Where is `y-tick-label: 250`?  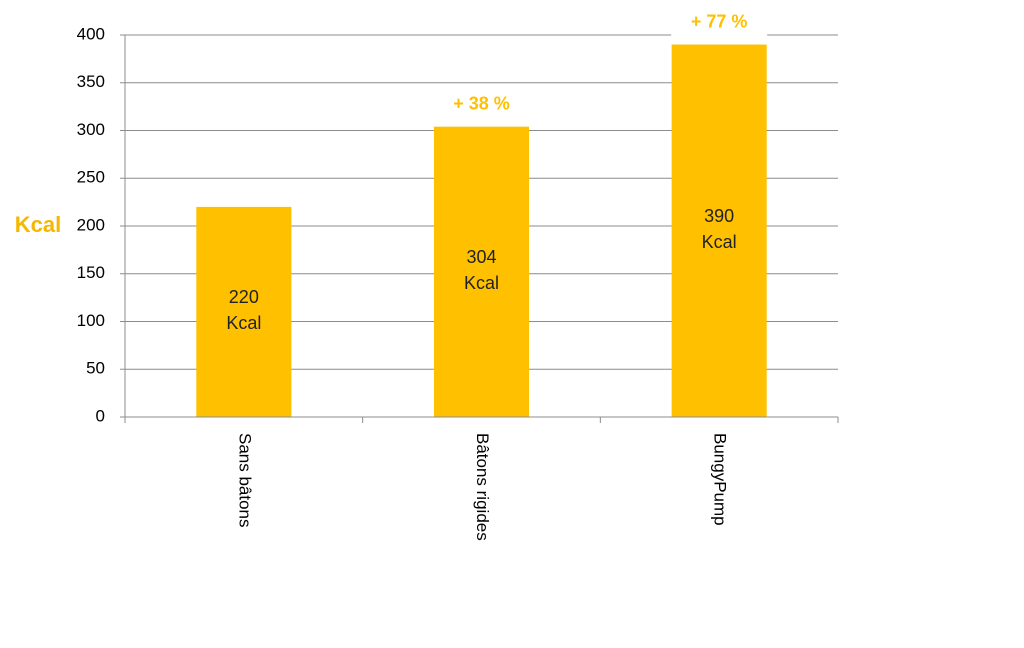
y-tick-label: 250 is located at coordinates (91, 177).